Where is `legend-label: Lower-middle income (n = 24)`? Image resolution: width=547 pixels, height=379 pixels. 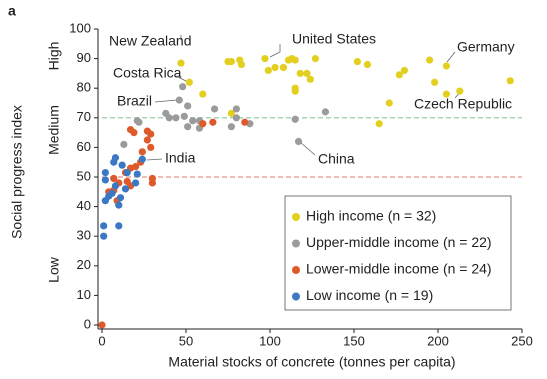 legend-label: Lower-middle income (n = 24) is located at coordinates (399, 269).